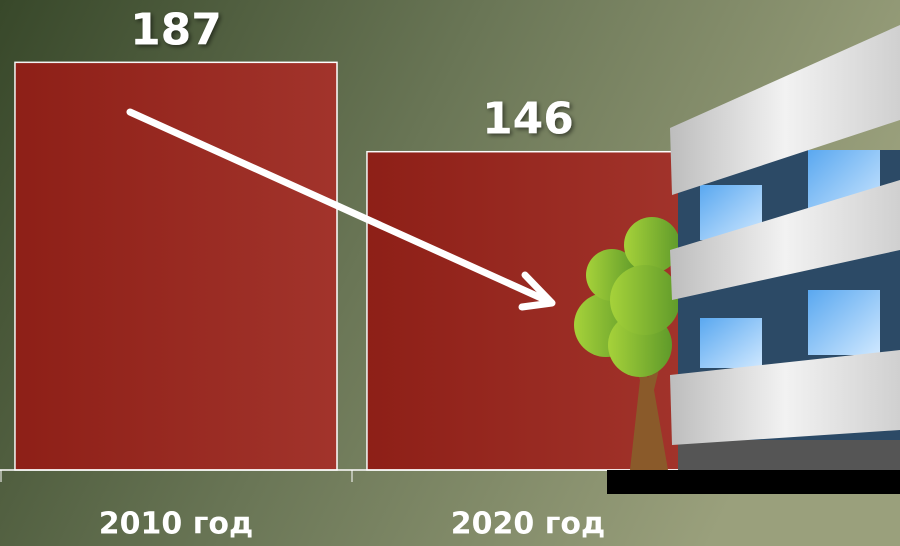 This screenshot has height=546, width=900. What do you see at coordinates (627, 343) in the screenshot?
I see `tree` at bounding box center [627, 343].